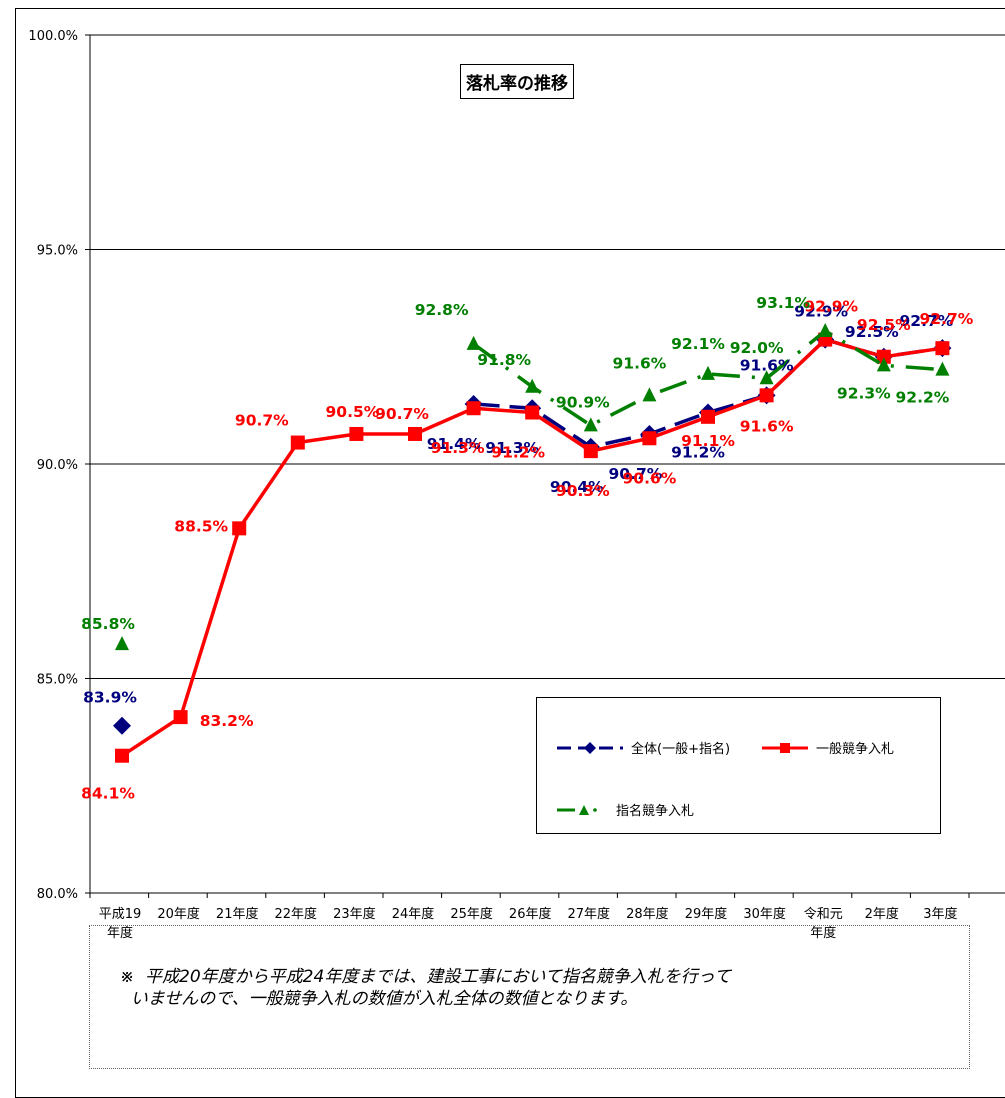 The height and width of the screenshot is (1098, 1005). Describe the element at coordinates (122, 725) in the screenshot. I see `data-point-diamond` at that location.